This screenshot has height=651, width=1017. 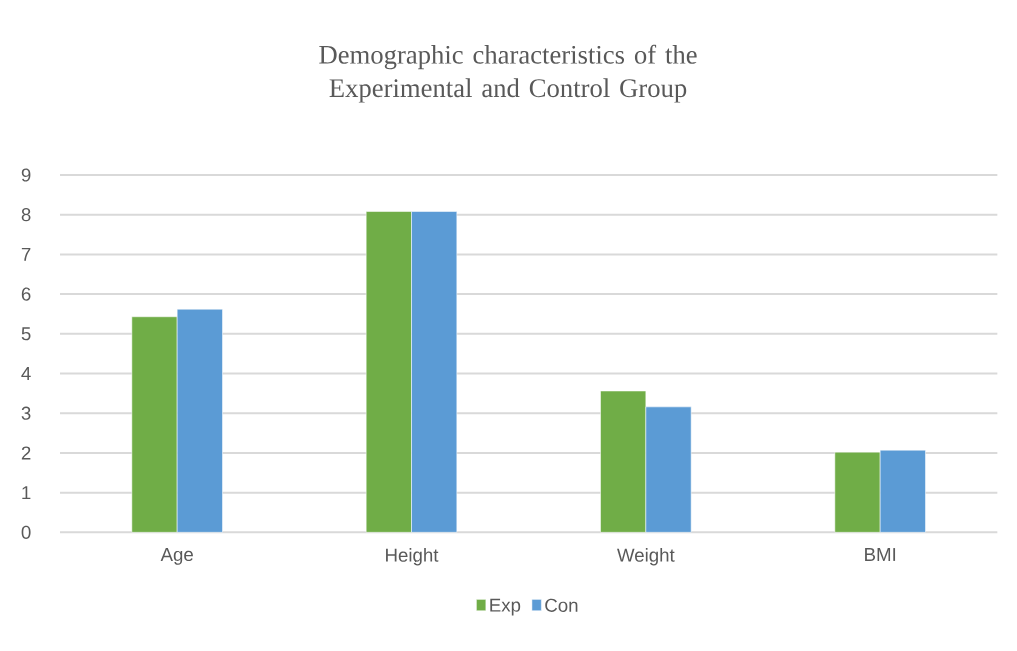 What do you see at coordinates (26, 493) in the screenshot?
I see `y-tick-label: 1` at bounding box center [26, 493].